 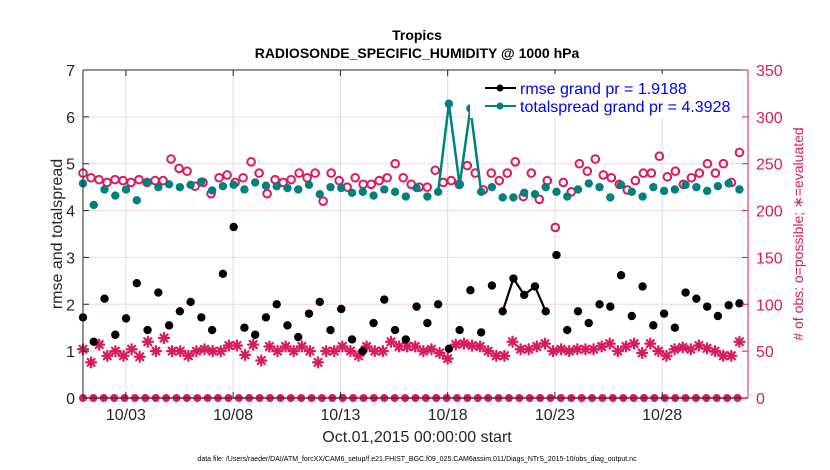 What do you see at coordinates (798, 233) in the screenshot?
I see `y2-axis-label: # of obs: o=possible; ∗=evaluated` at bounding box center [798, 233].